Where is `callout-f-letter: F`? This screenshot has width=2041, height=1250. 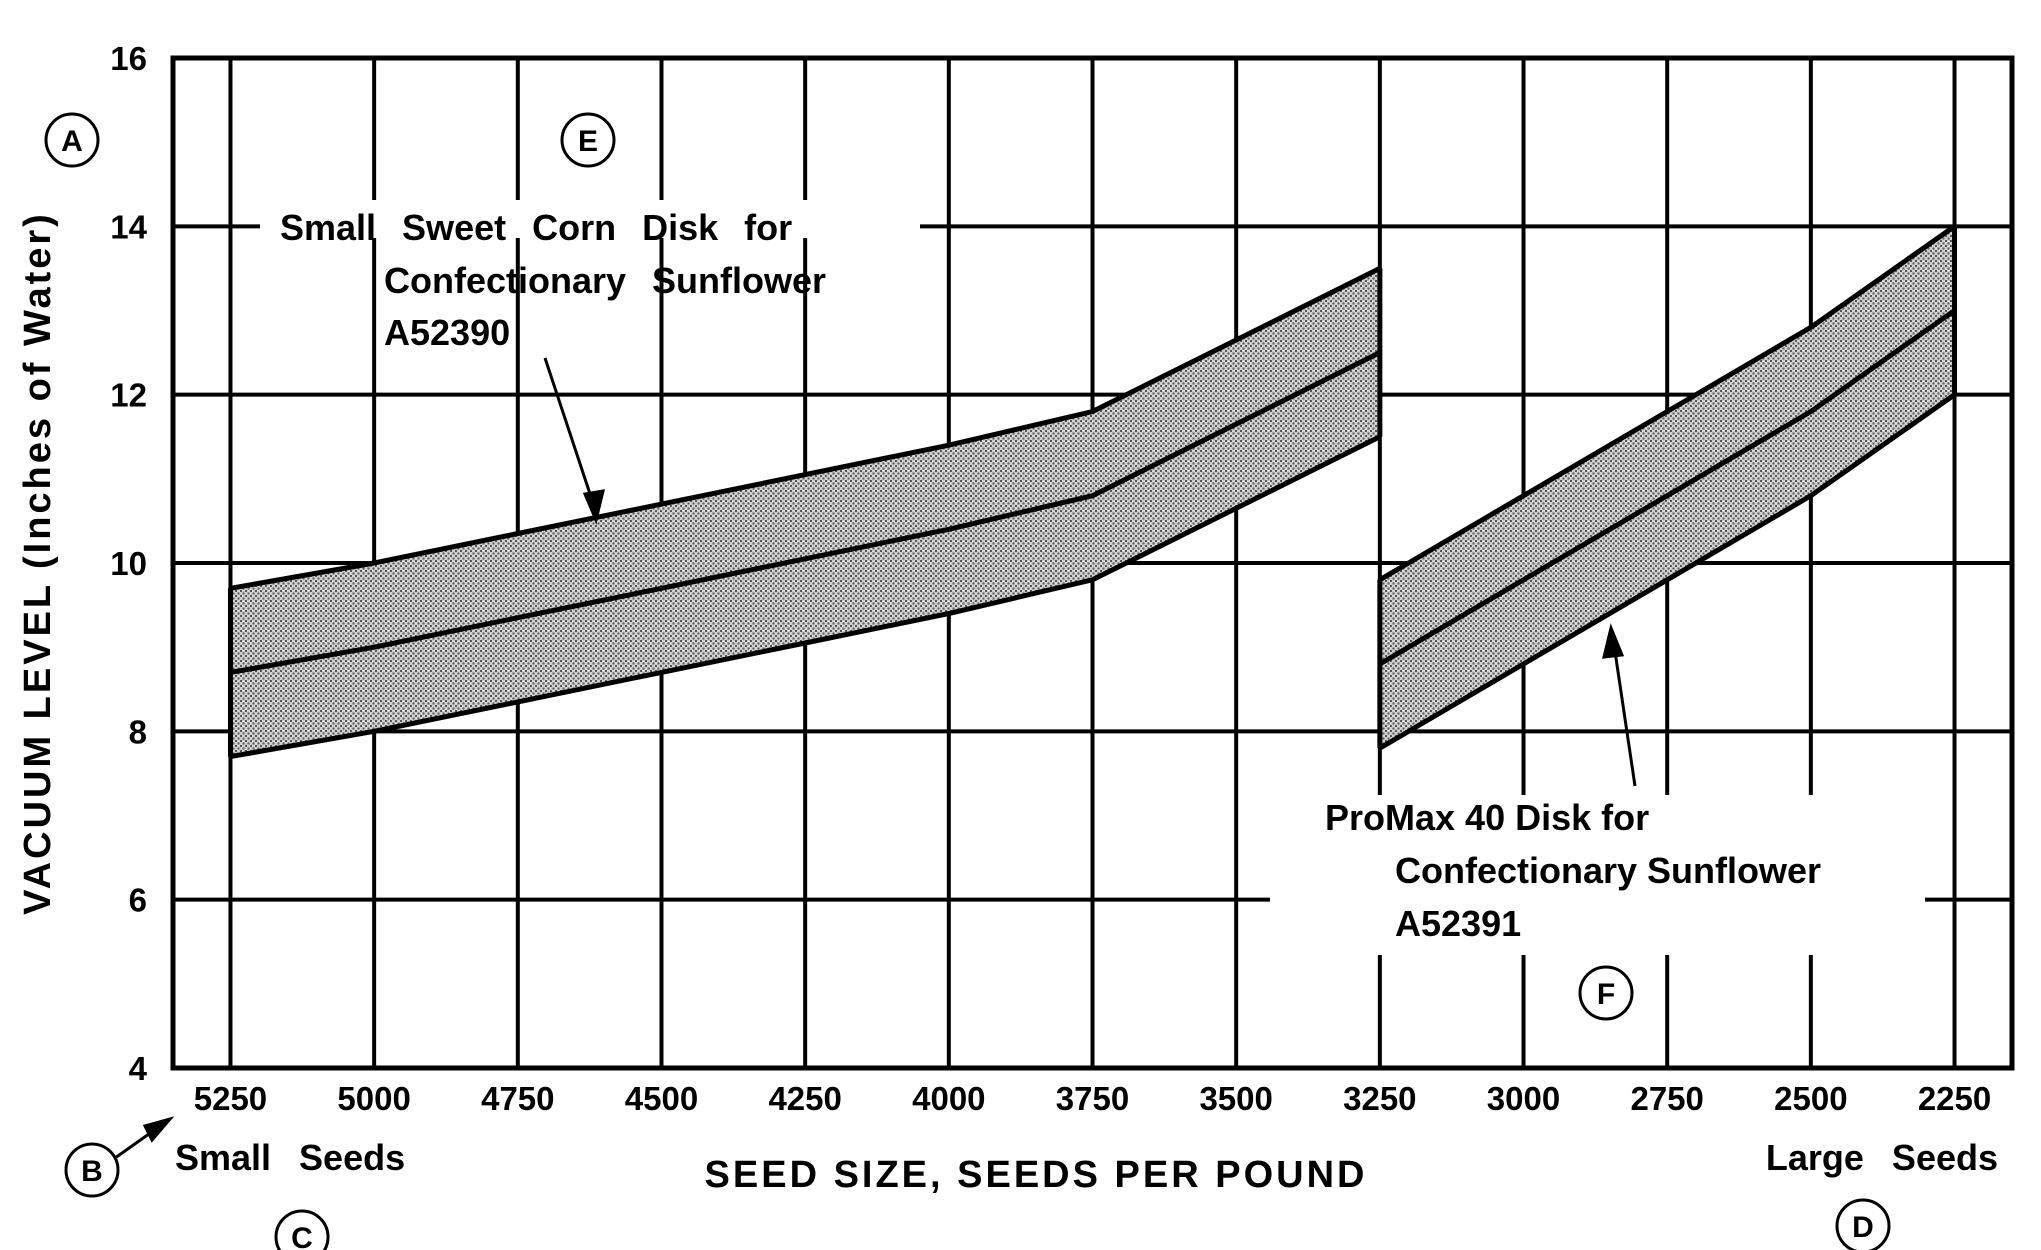 callout-f-letter: F is located at coordinates (1606, 994).